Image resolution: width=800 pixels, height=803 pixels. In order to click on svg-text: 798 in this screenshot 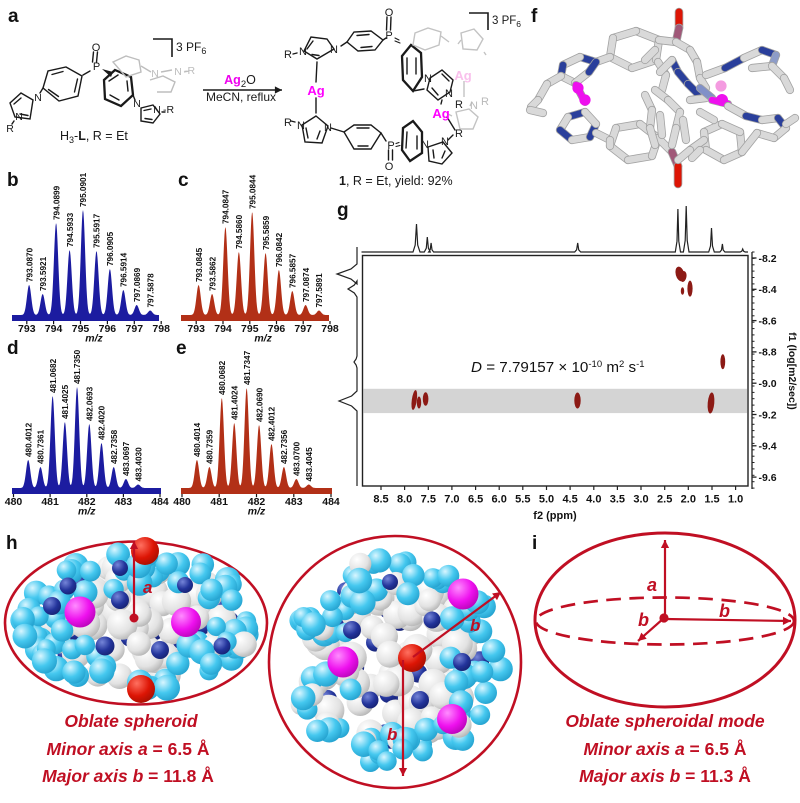, I will do `click(161, 329)`.